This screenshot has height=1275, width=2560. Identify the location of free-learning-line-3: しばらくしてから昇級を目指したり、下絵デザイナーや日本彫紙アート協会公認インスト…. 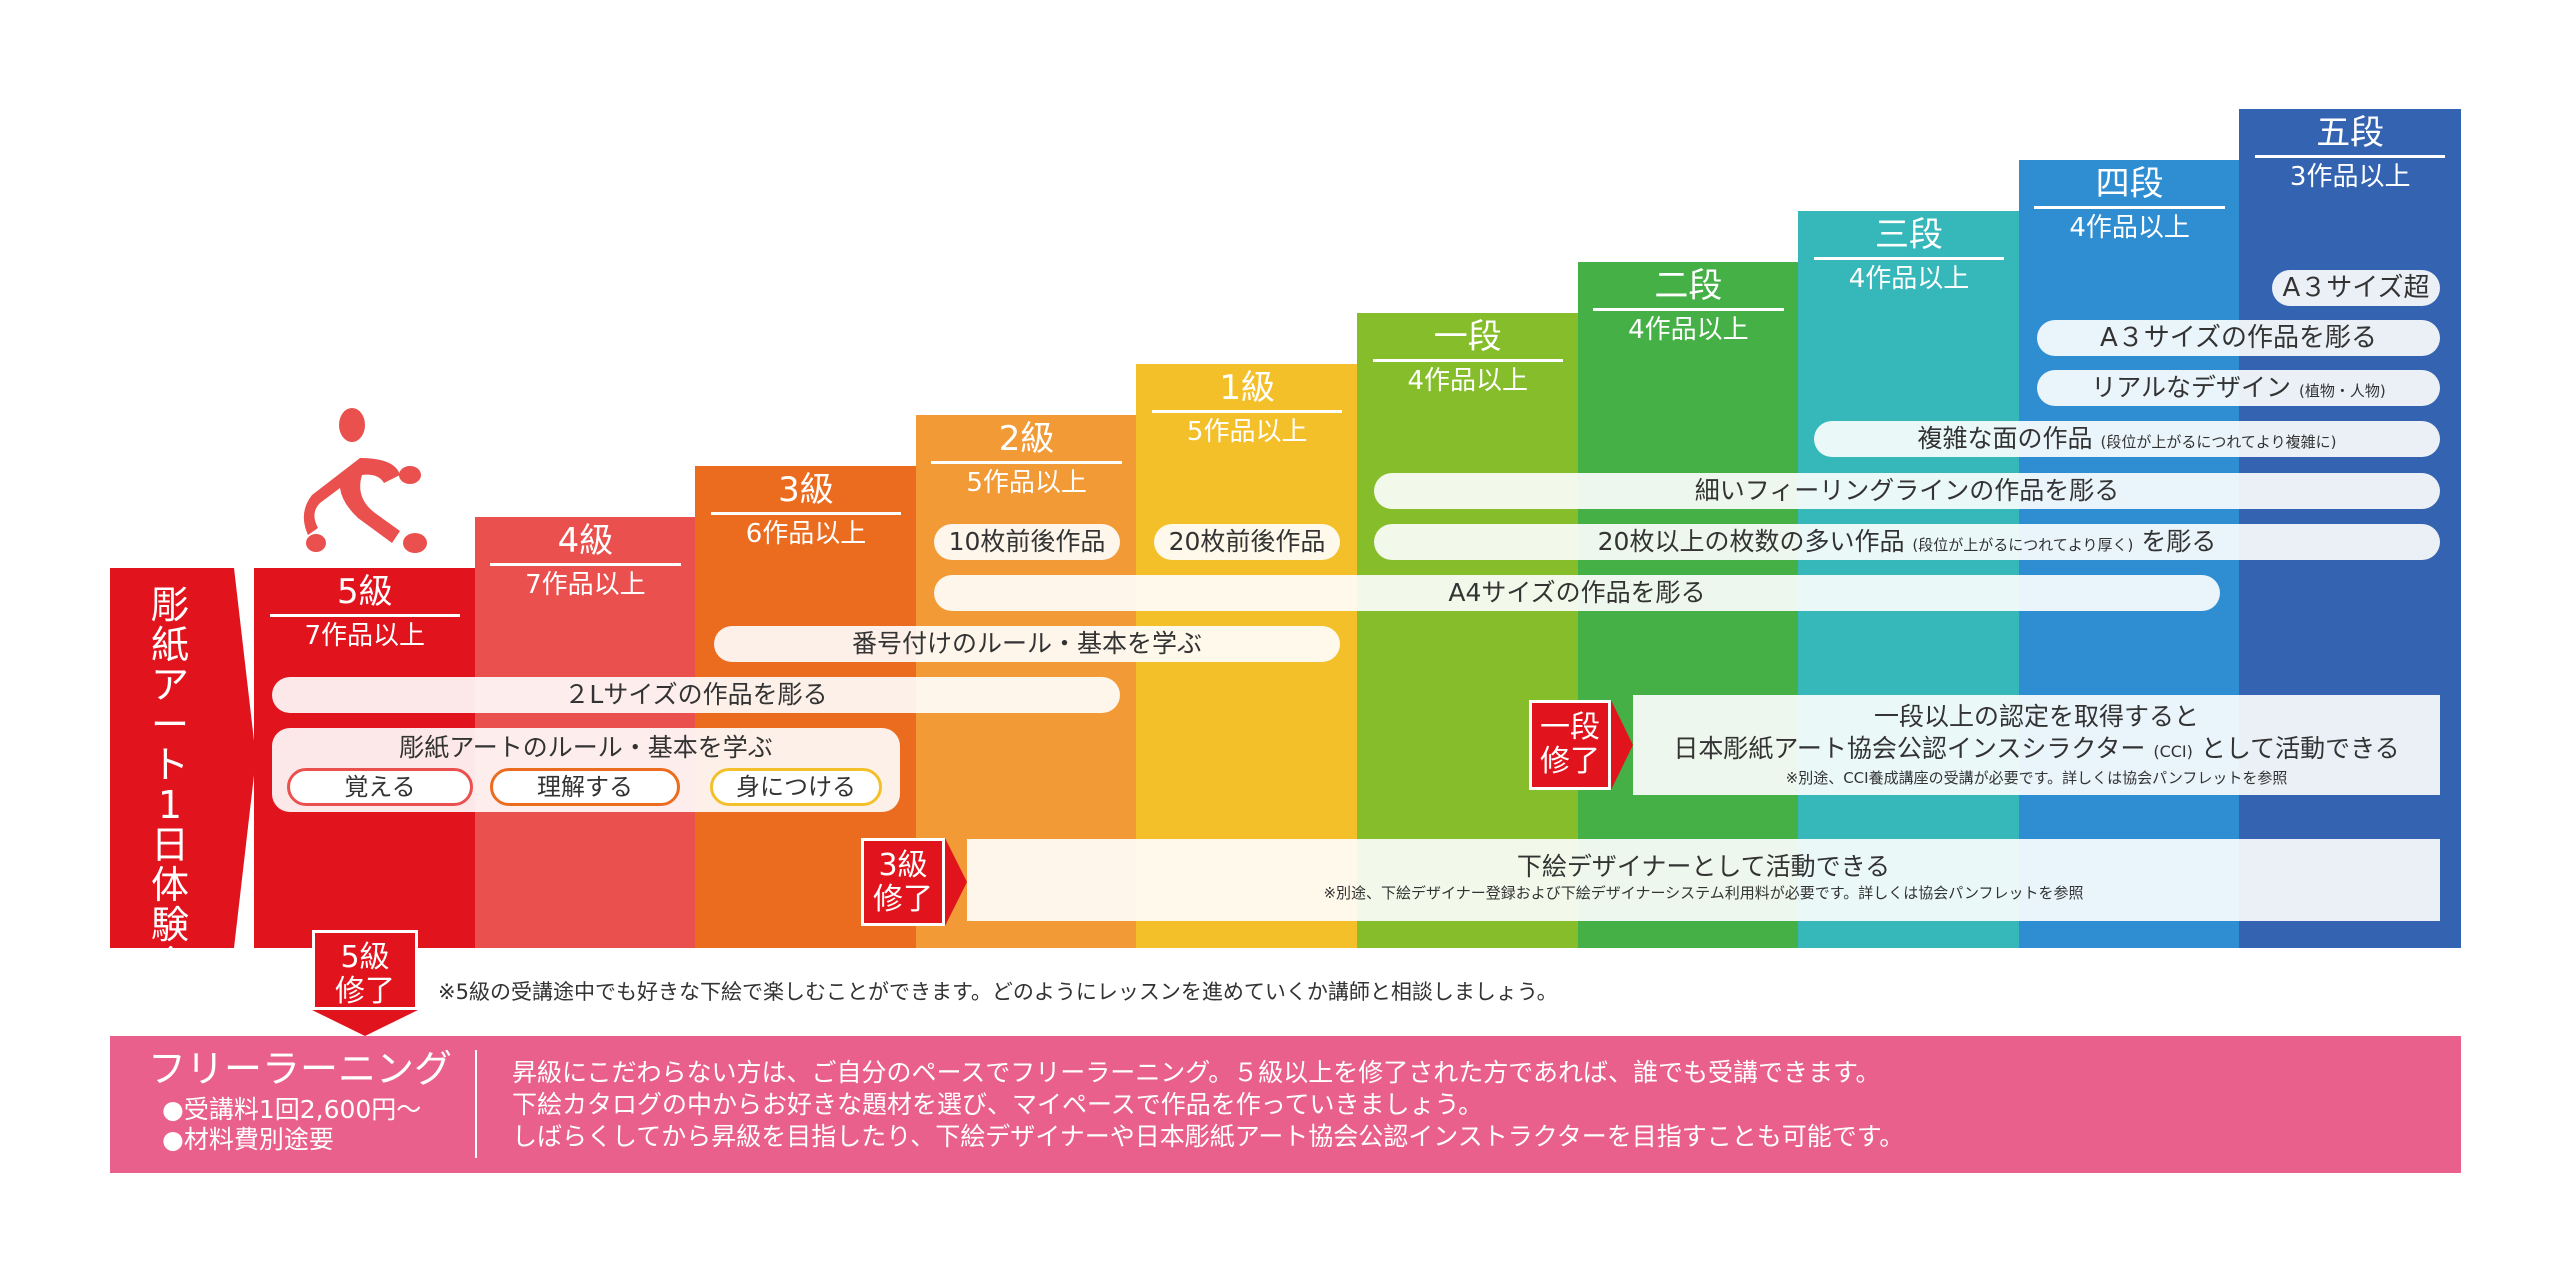
(1208, 1136).